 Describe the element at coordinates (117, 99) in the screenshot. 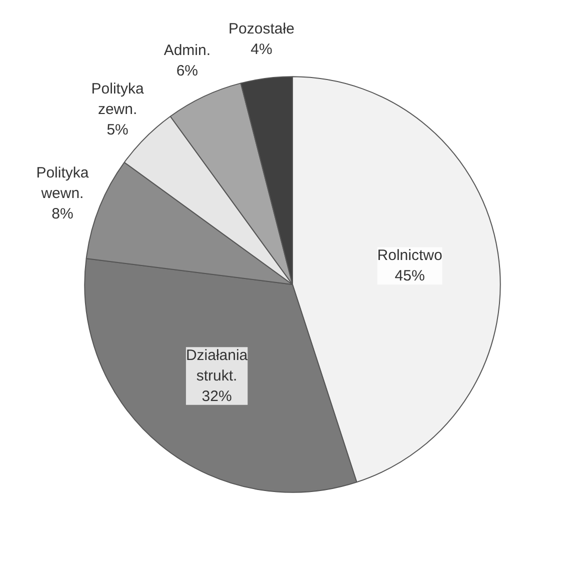

I see `slice-label: Polityka zewn.` at that location.